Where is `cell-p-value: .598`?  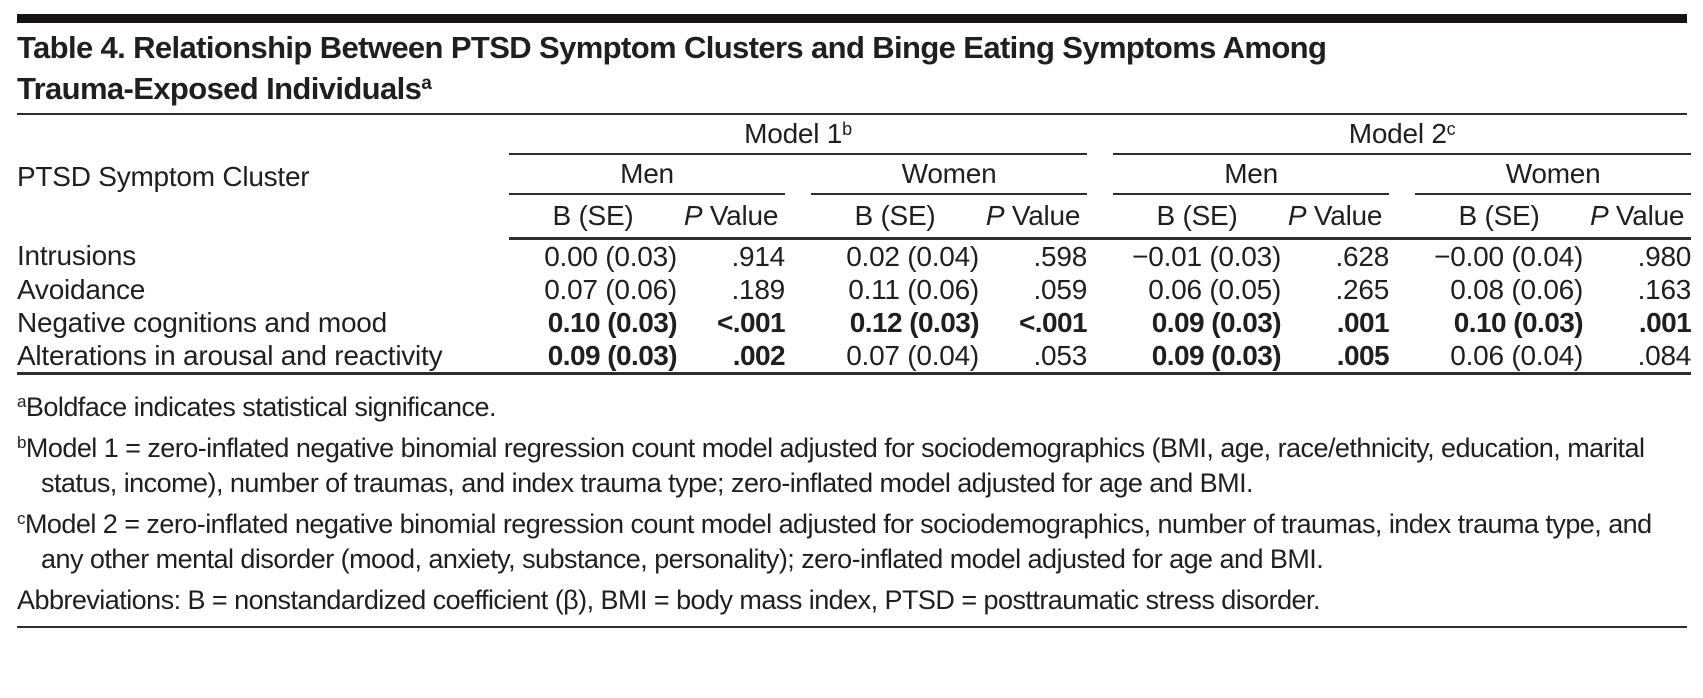
cell-p-value: .598 is located at coordinates (1060, 256).